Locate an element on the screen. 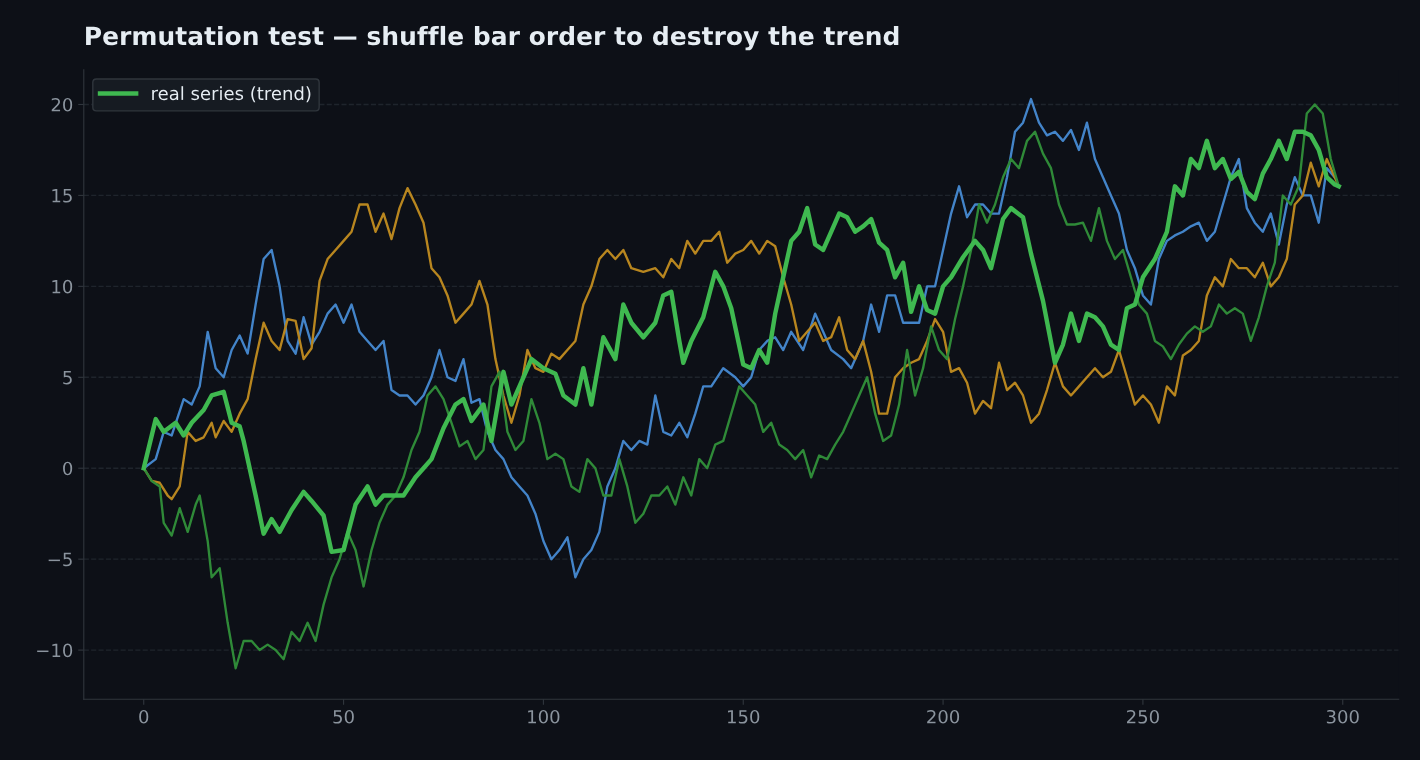  y-tick-label: 20 is located at coordinates (62, 104).